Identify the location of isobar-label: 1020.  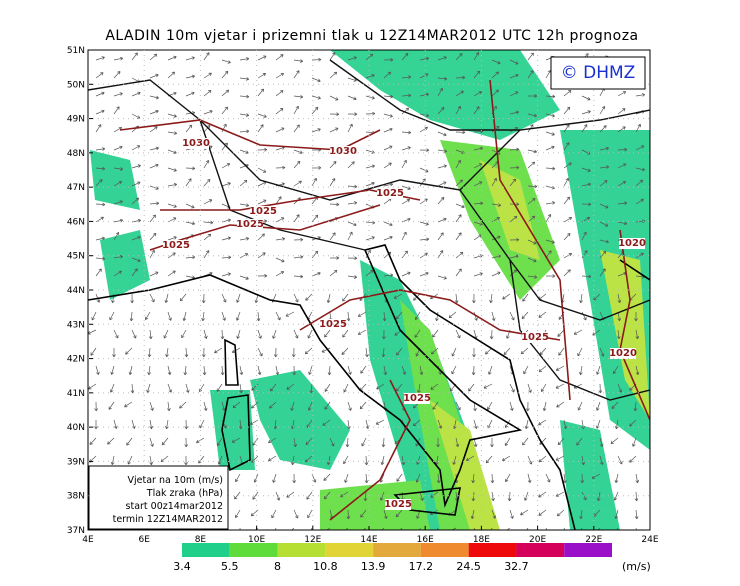
(632, 243).